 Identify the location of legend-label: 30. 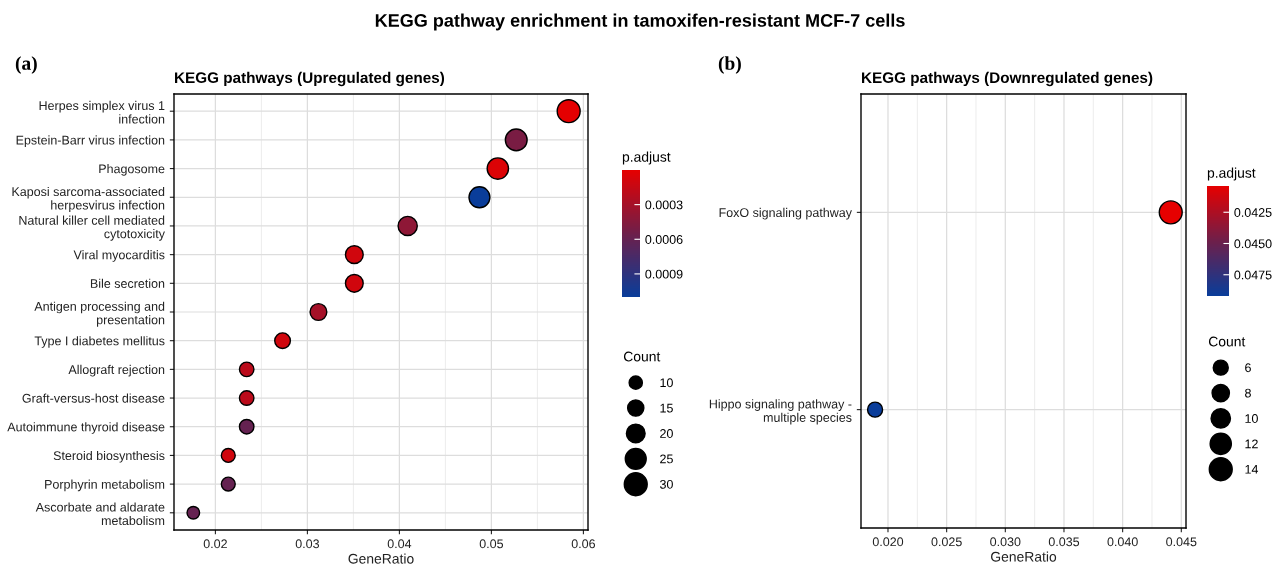
(666, 484).